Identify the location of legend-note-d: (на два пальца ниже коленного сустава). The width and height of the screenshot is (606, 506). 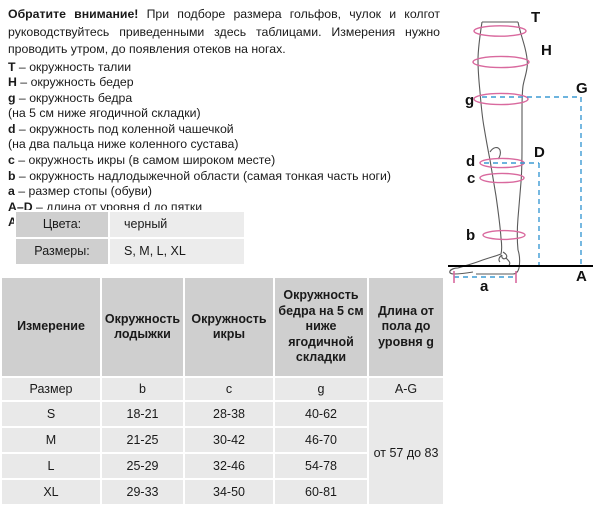
(224, 145).